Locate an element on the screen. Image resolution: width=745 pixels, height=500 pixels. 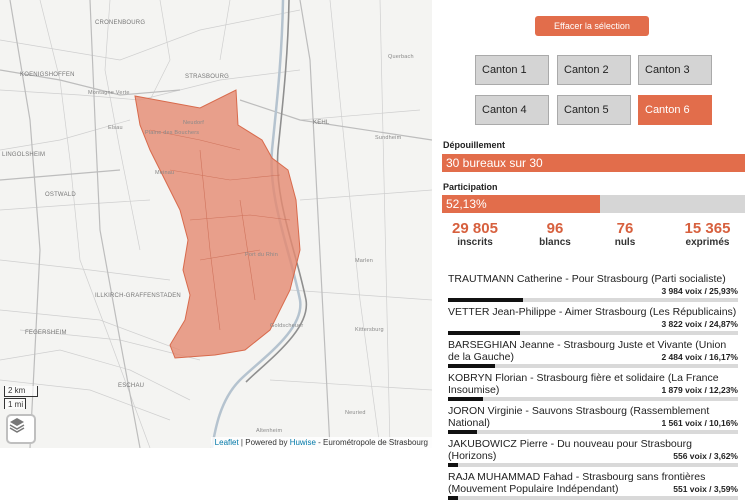
canton-2-button: Canton 2 is located at coordinates (594, 70).